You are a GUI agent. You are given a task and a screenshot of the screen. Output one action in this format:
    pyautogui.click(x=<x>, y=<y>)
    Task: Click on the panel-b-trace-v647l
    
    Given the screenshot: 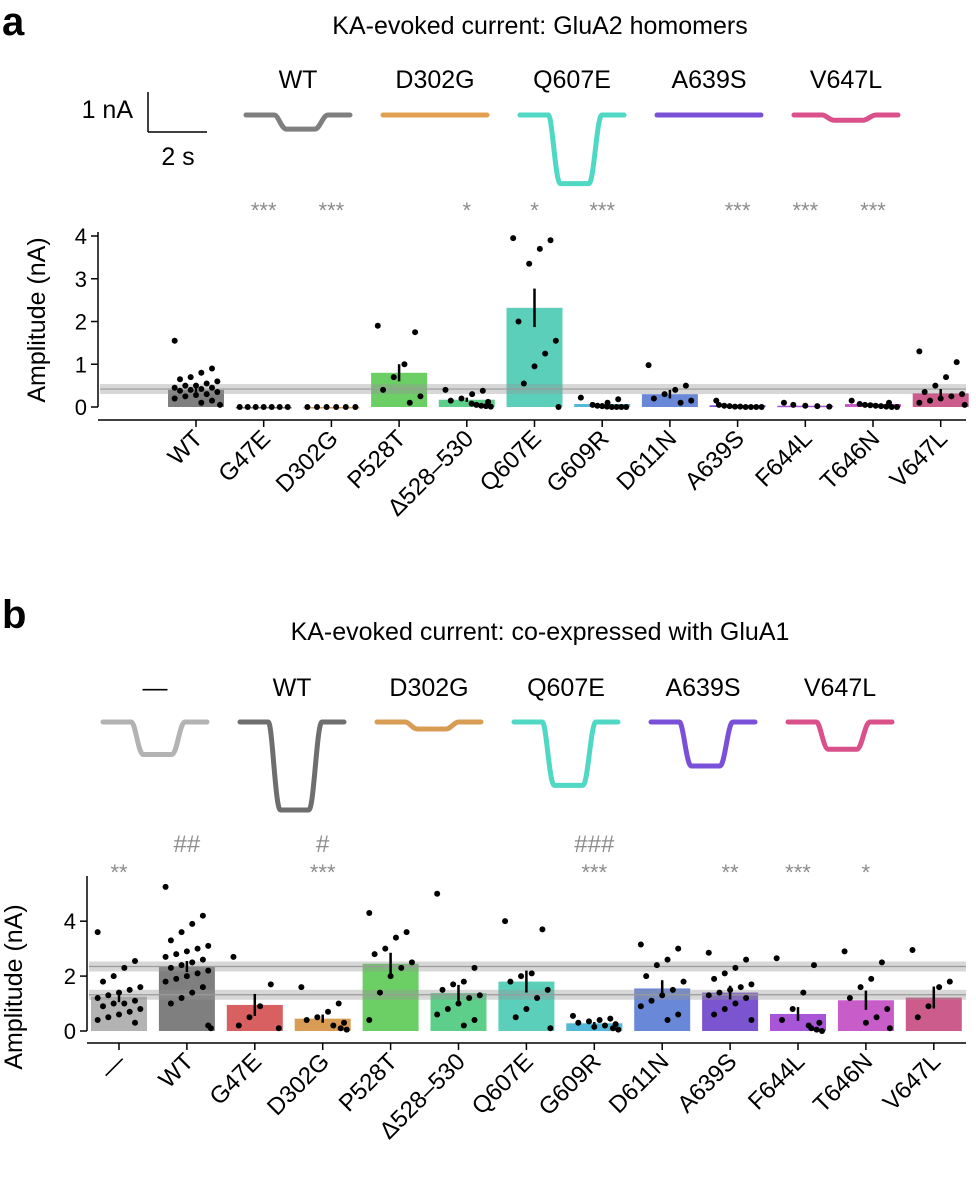 What is the action you would take?
    pyautogui.click(x=840, y=735)
    